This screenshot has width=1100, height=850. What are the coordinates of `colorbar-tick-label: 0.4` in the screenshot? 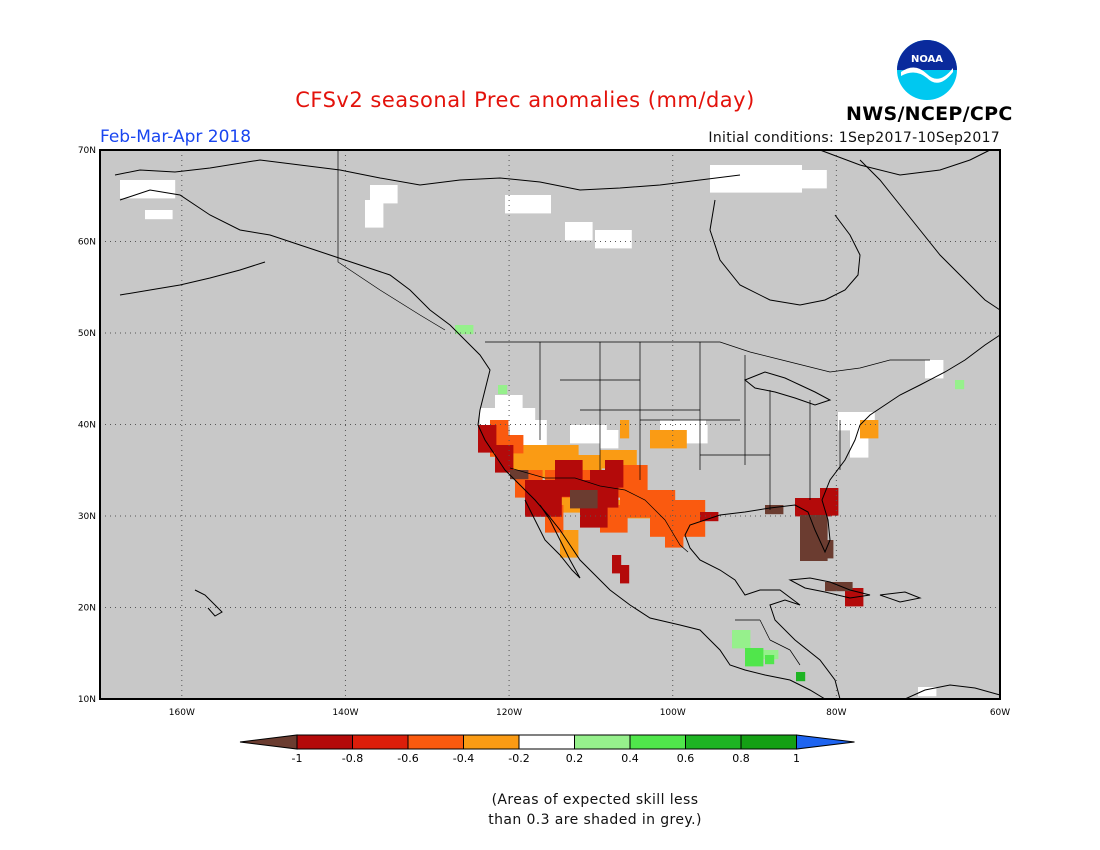 It's located at (630, 758).